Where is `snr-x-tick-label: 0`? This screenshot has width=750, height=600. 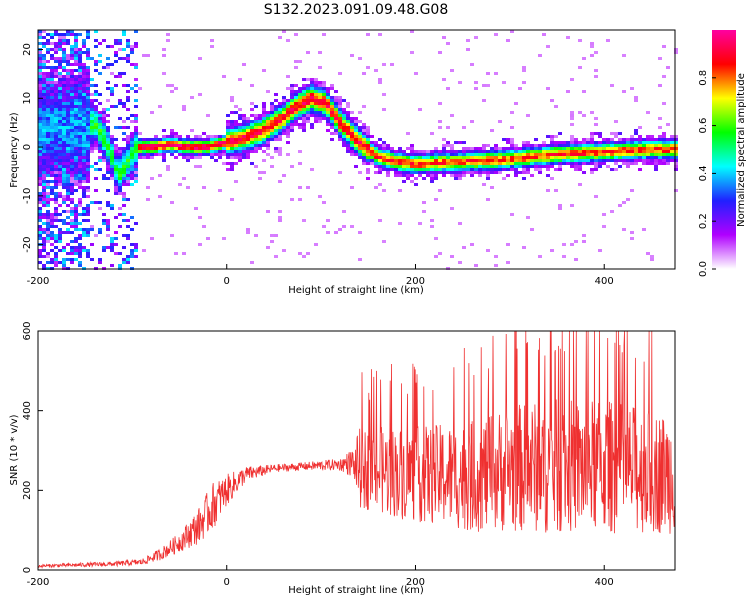 snr-x-tick-label: 0 is located at coordinates (227, 582).